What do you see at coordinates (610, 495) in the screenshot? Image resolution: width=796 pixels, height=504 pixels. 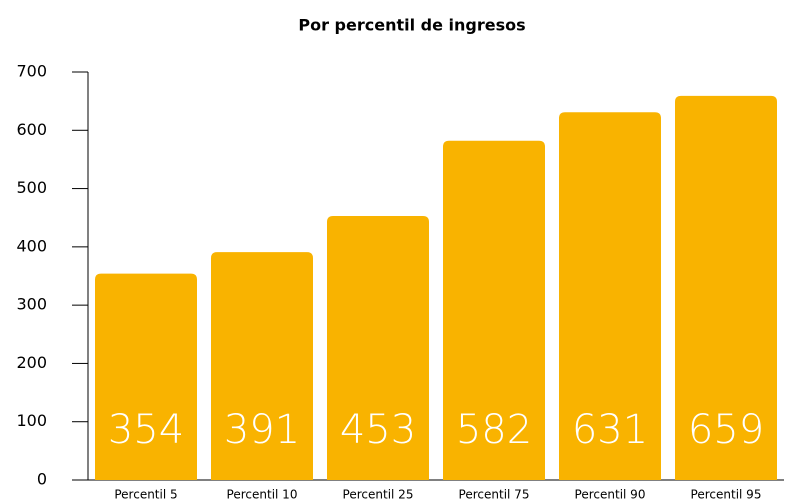 I see `x-tick-label: Percentil 90` at bounding box center [610, 495].